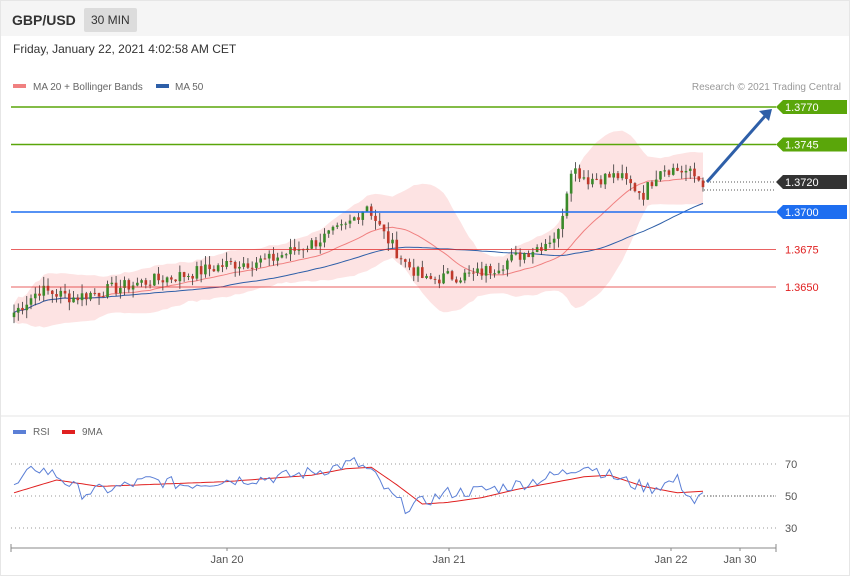  What do you see at coordinates (766, 87) in the screenshot?
I see `copyright-label: Research © 2021 Trading Central` at bounding box center [766, 87].